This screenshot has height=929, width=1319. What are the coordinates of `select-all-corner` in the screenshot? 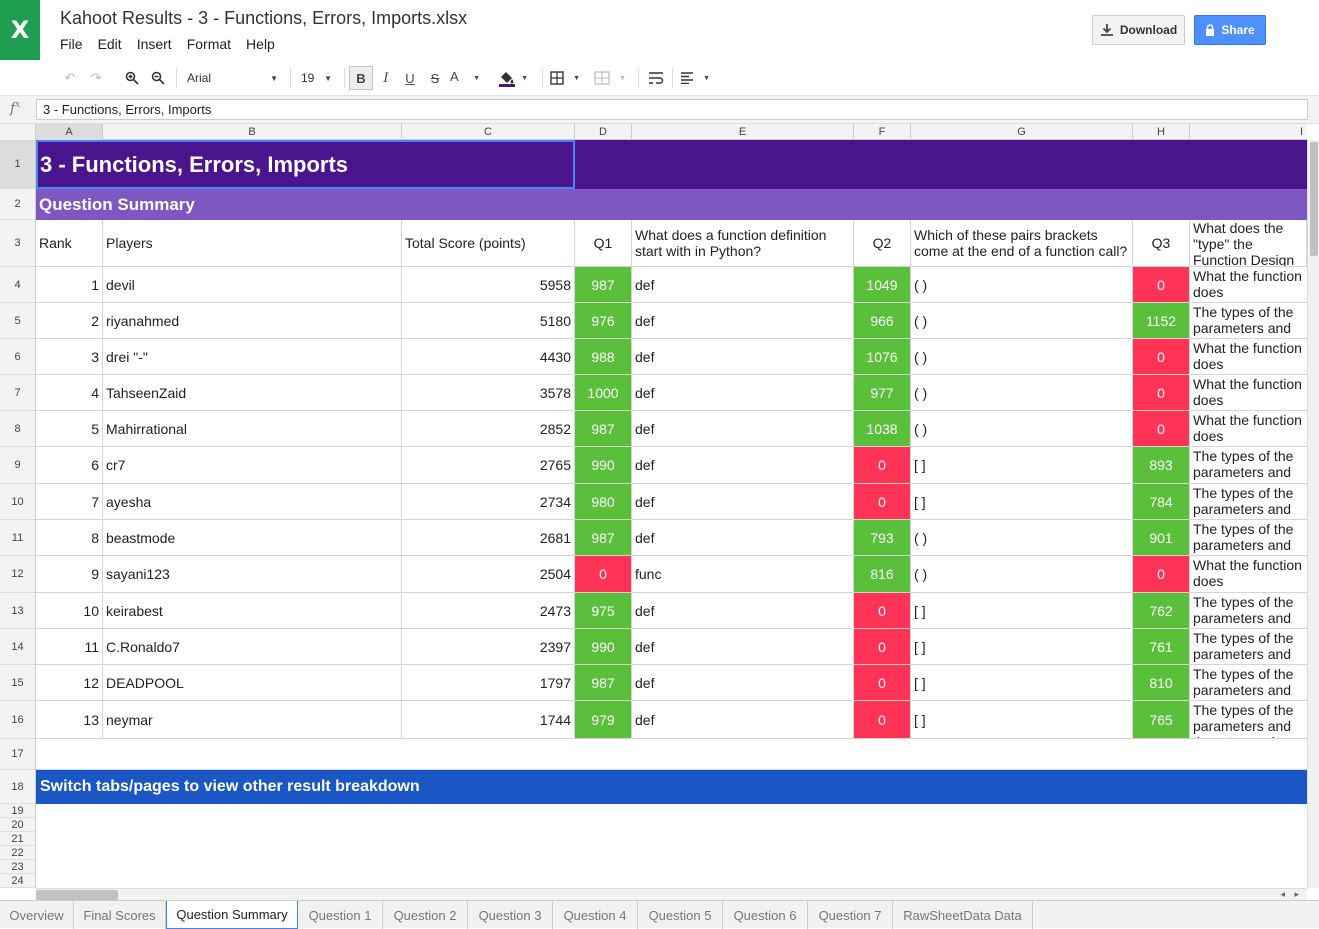 It's located at (18, 132).